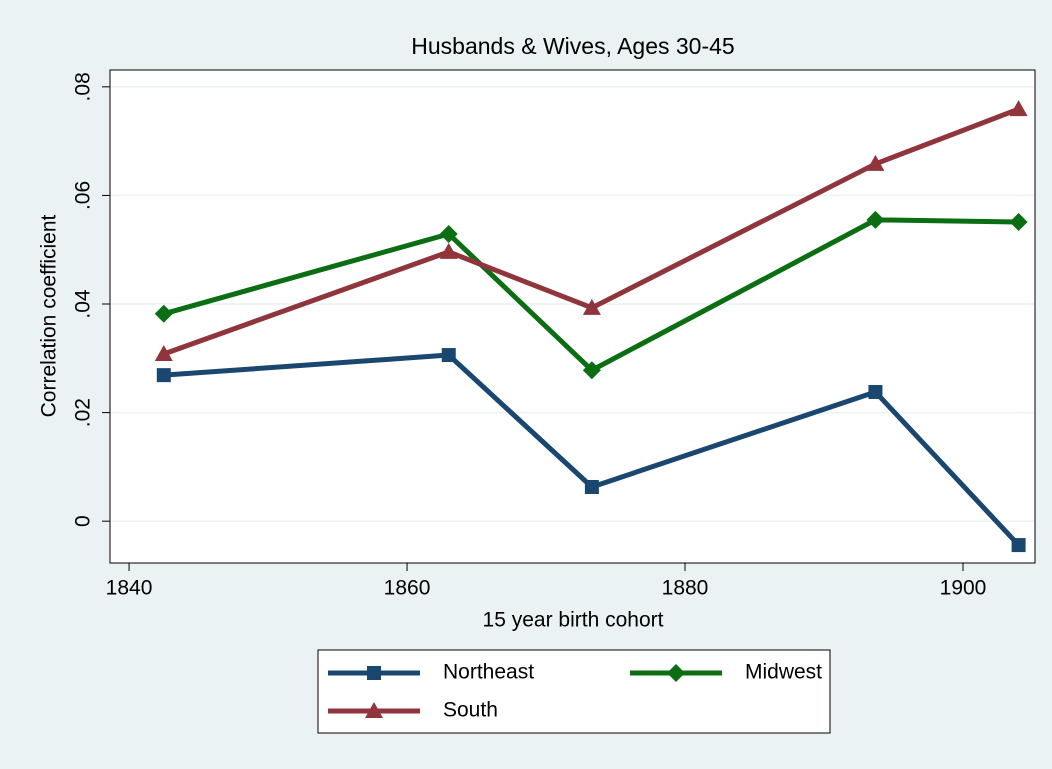  I want to click on legend-label: Northeast, so click(488, 672).